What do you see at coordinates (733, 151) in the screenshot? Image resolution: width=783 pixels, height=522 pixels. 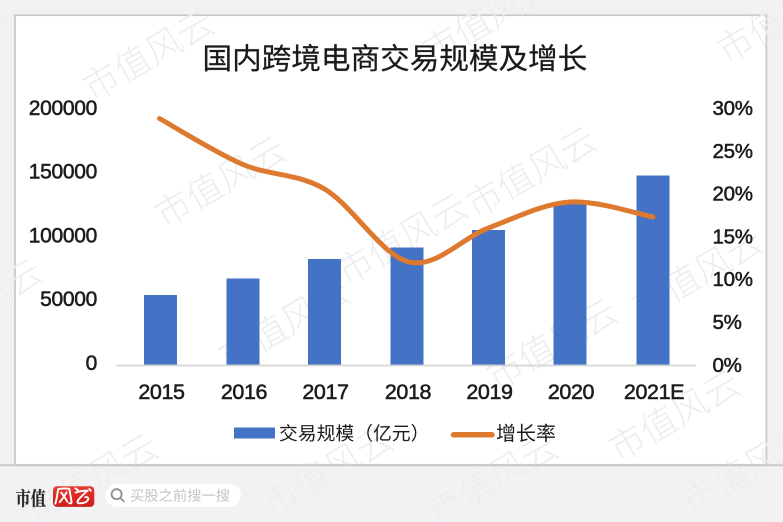 I see `svg-text: 25%` at bounding box center [733, 151].